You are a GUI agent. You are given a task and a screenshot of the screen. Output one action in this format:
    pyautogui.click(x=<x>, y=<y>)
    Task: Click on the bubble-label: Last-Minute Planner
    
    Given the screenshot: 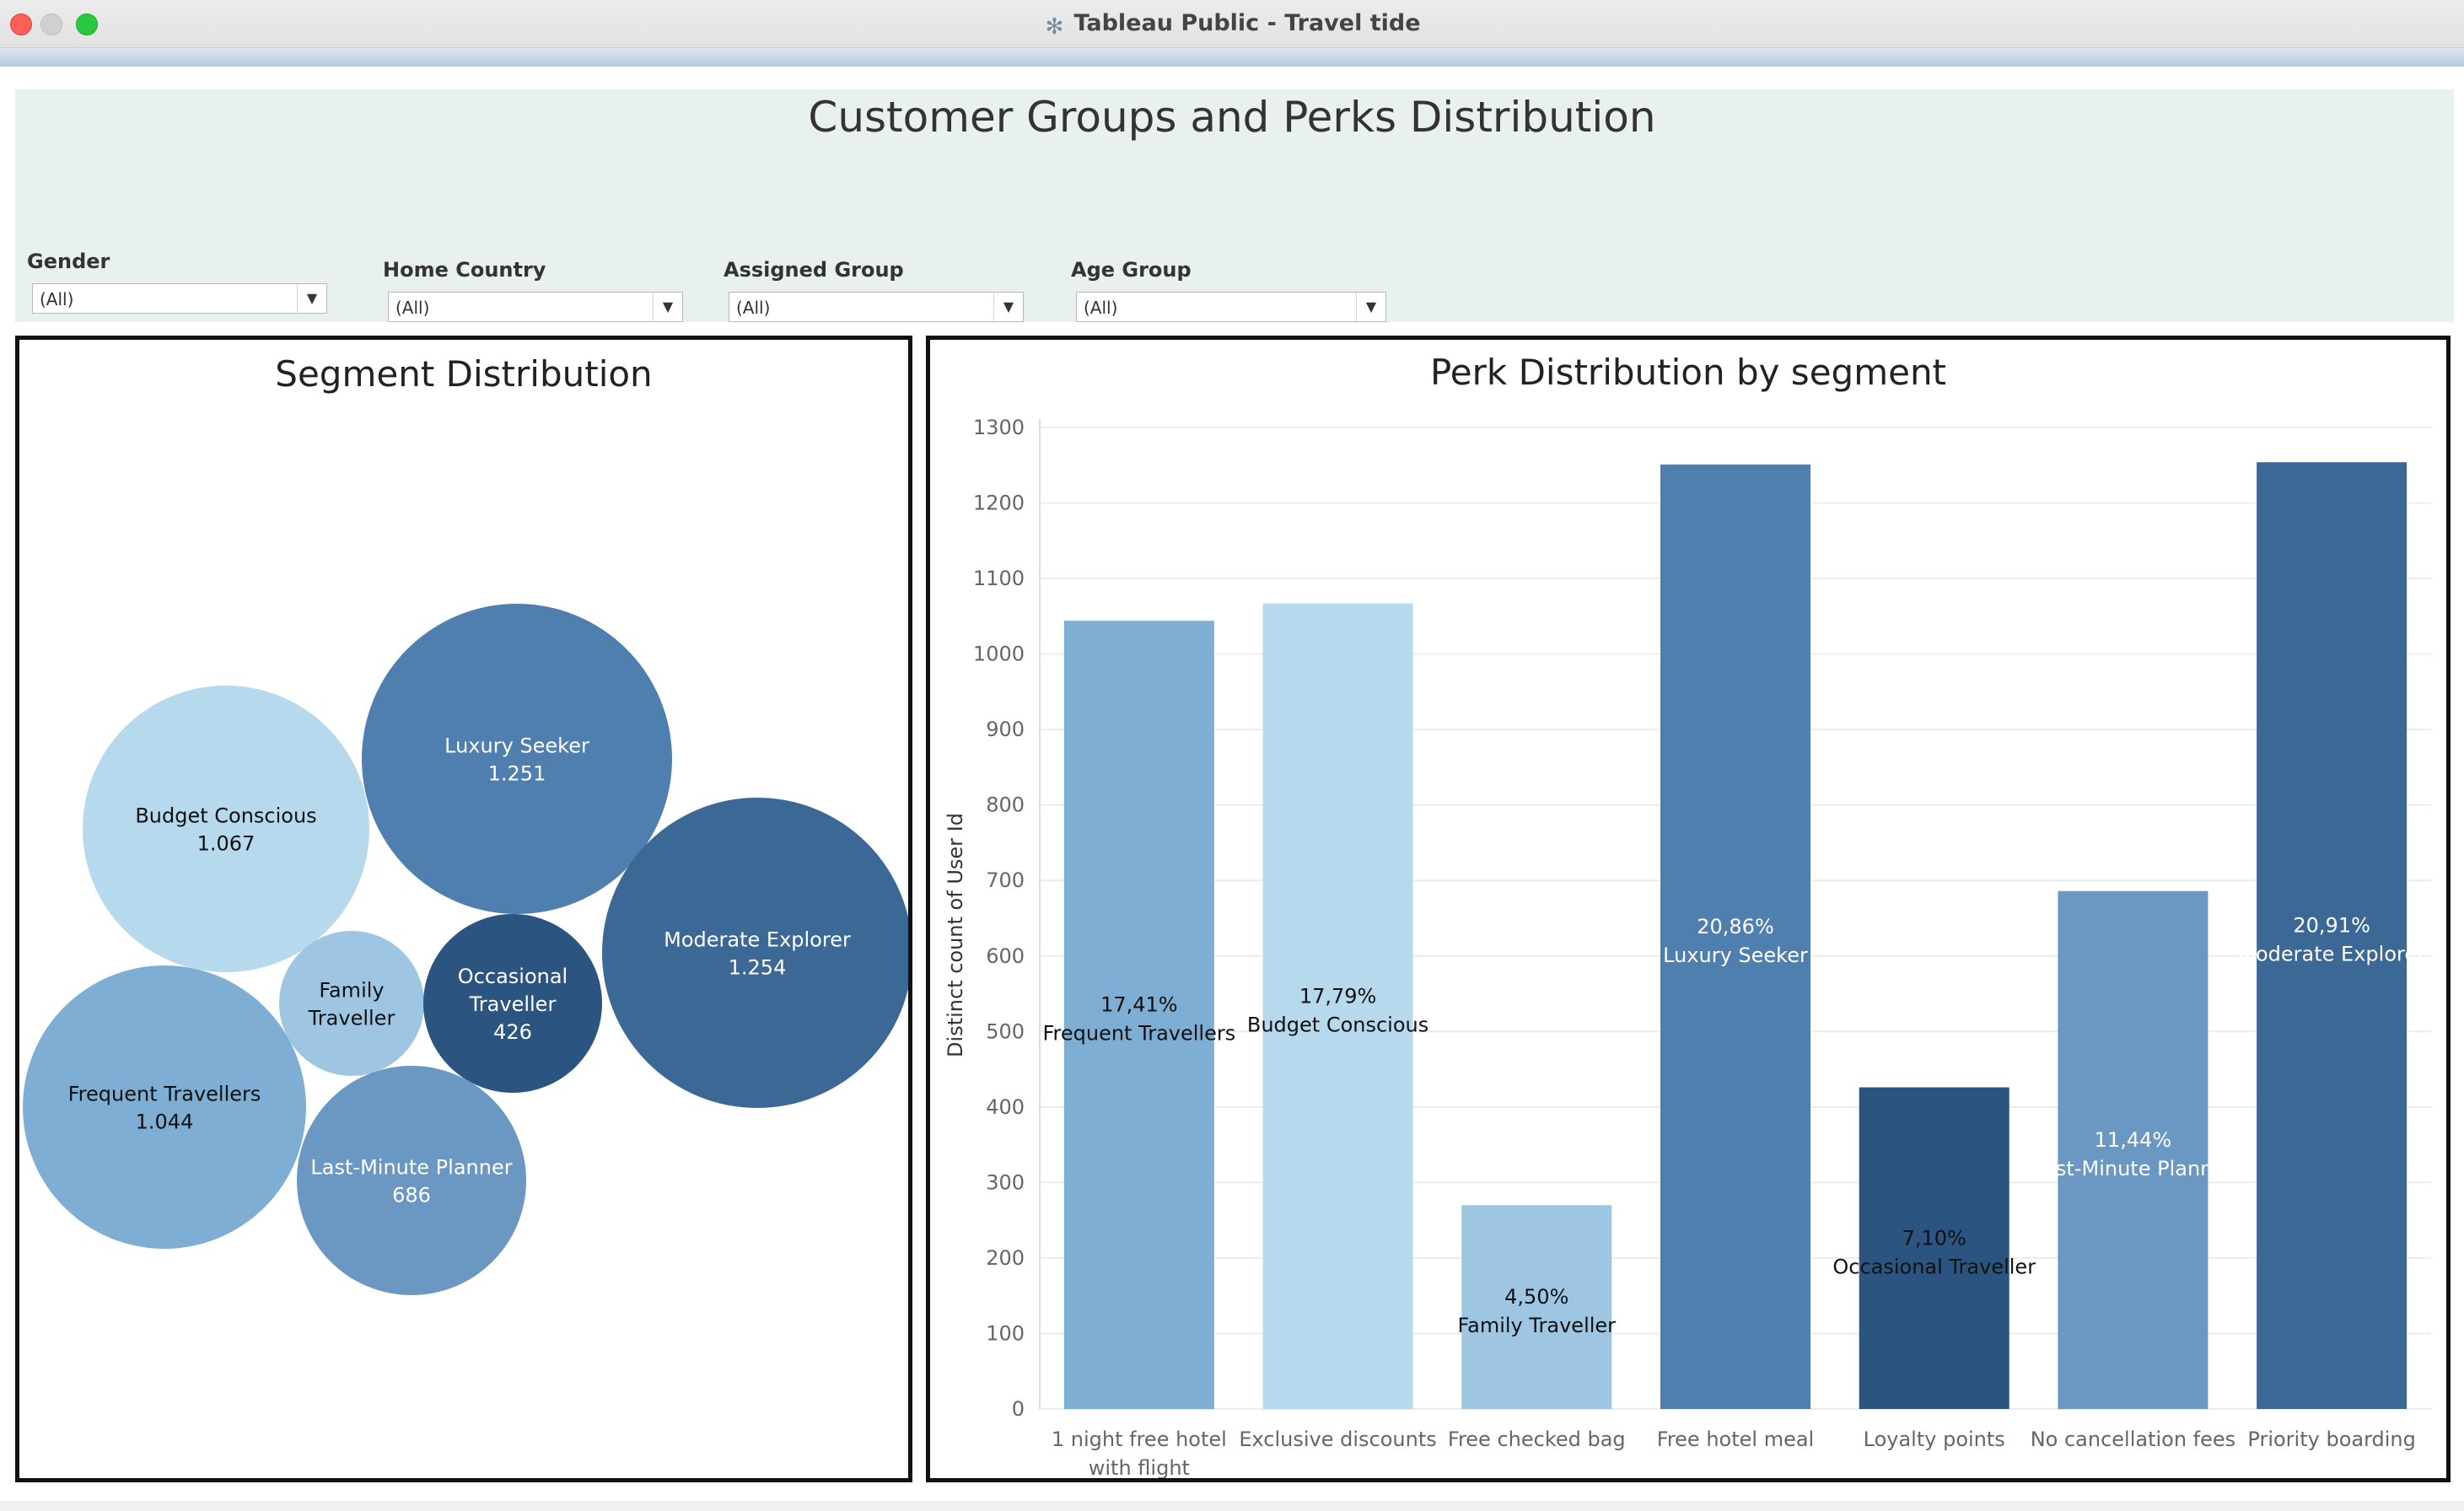 What is the action you would take?
    pyautogui.click(x=411, y=1168)
    